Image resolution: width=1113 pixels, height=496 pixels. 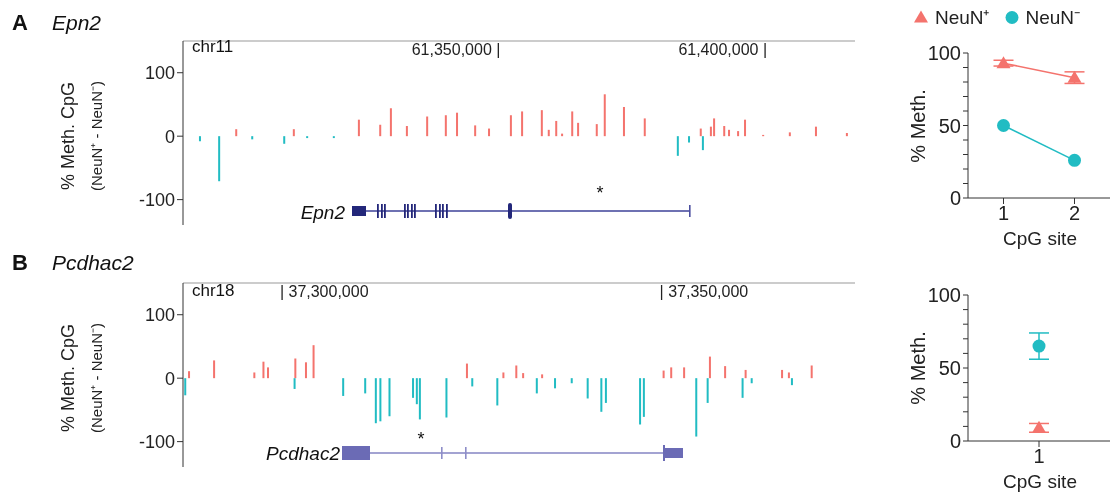 What do you see at coordinates (213, 46) in the screenshot?
I see `annotation: chr11` at bounding box center [213, 46].